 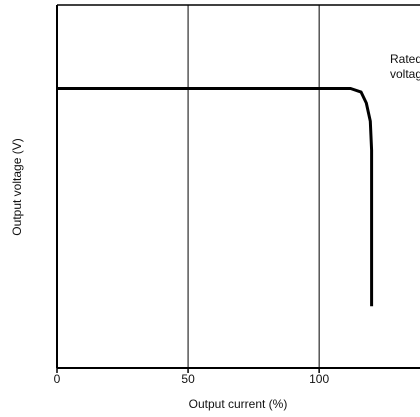 I want to click on x-axis-label: Output current (%), so click(x=238, y=404).